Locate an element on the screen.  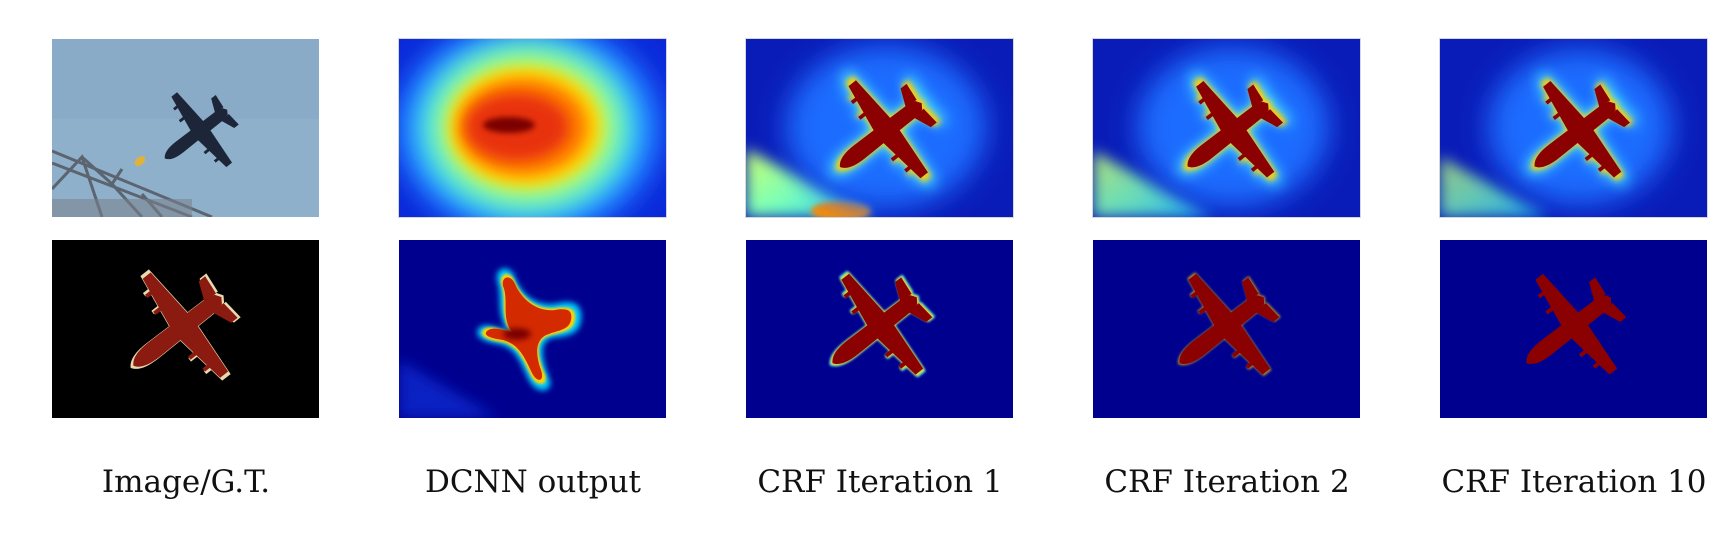
dcnn-output-segmentation is located at coordinates (532, 329).